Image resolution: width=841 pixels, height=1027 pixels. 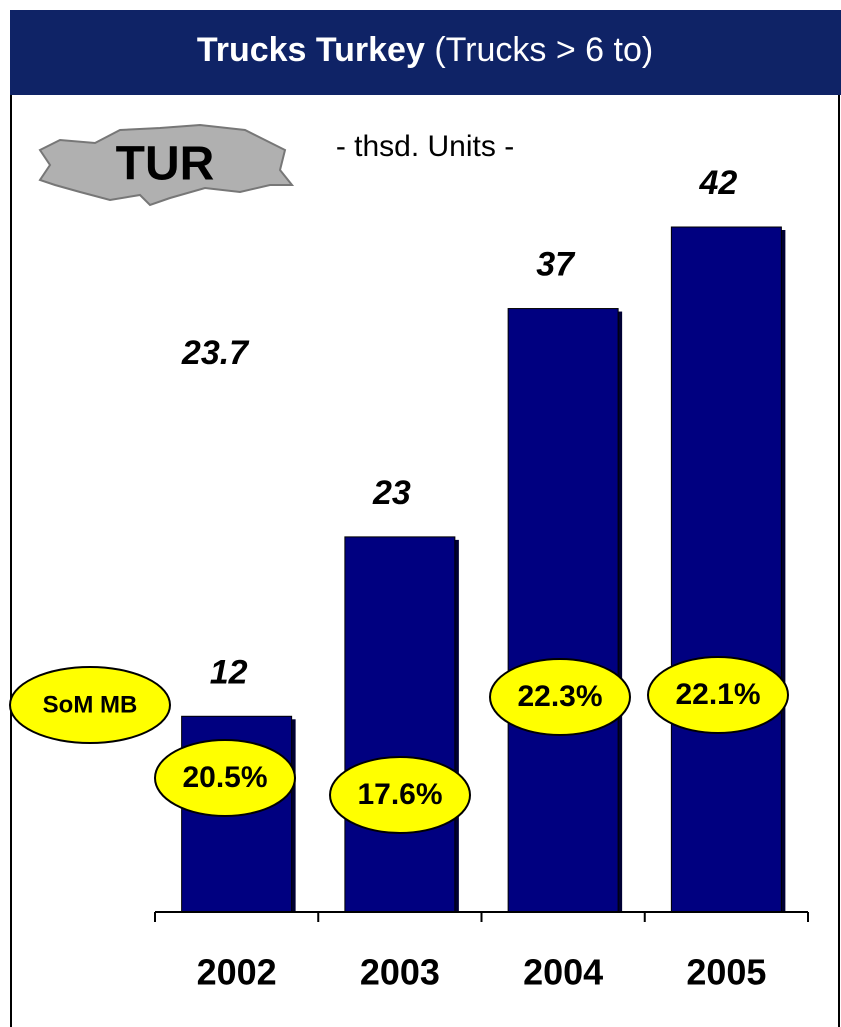 What do you see at coordinates (229, 672) in the screenshot?
I see `value-label: 12` at bounding box center [229, 672].